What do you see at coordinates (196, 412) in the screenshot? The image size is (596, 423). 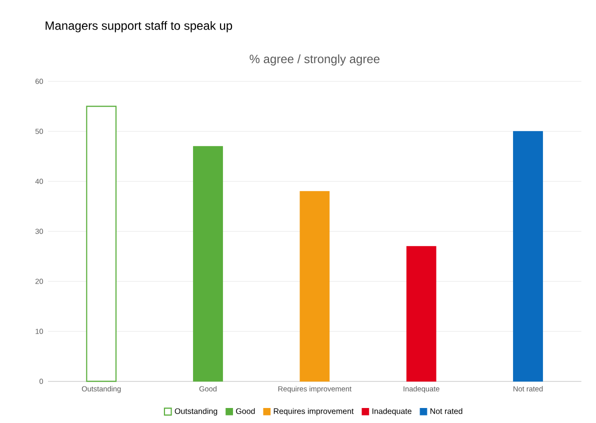 I see `legend-label: Outstanding` at bounding box center [196, 412].